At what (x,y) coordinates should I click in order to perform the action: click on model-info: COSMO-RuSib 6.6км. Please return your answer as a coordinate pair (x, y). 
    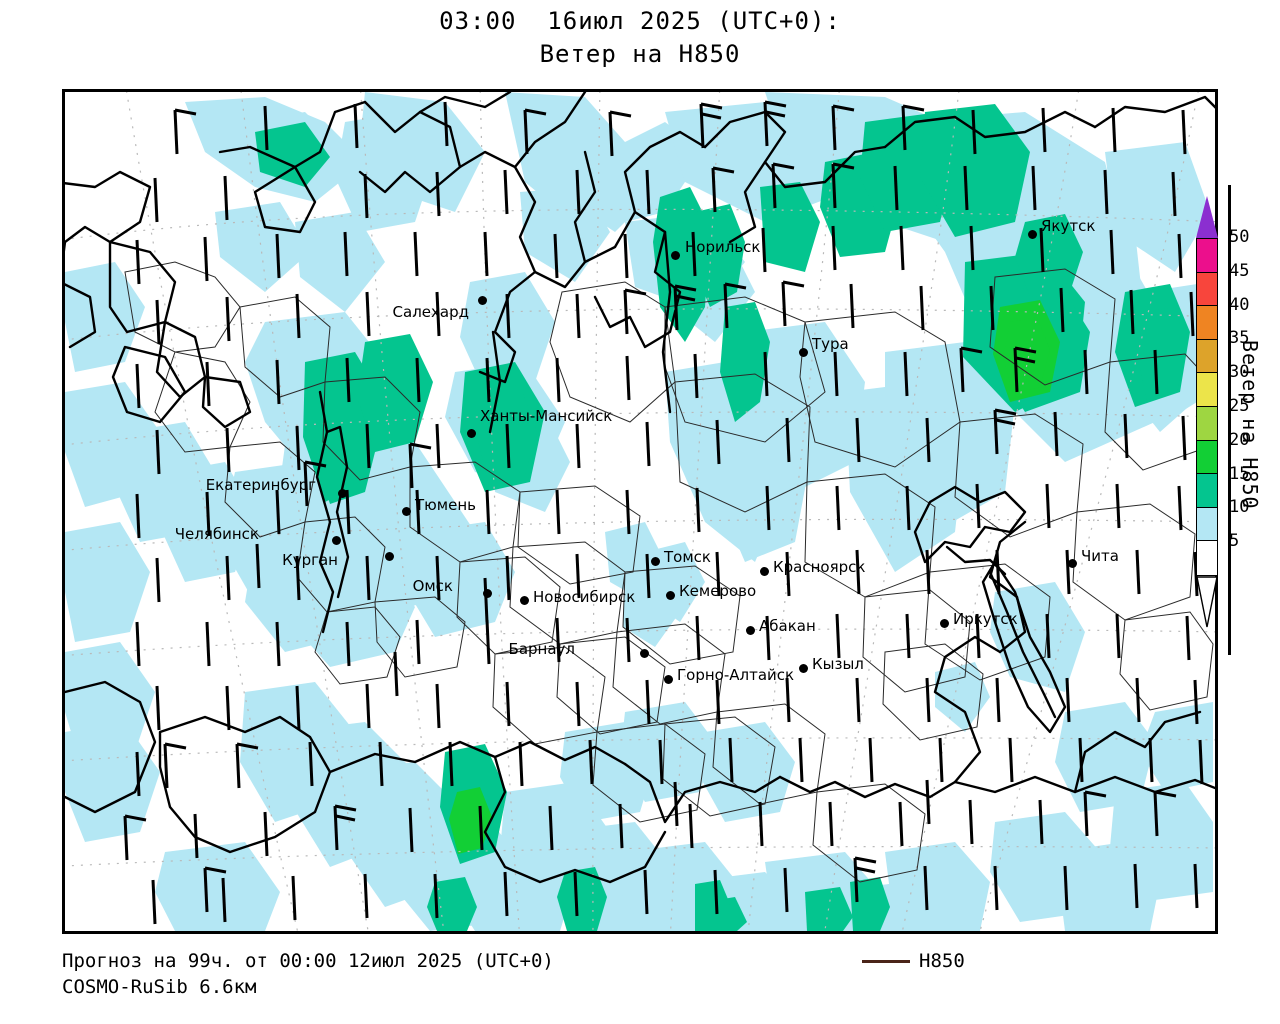
    Looking at the image, I should click on (159, 987).